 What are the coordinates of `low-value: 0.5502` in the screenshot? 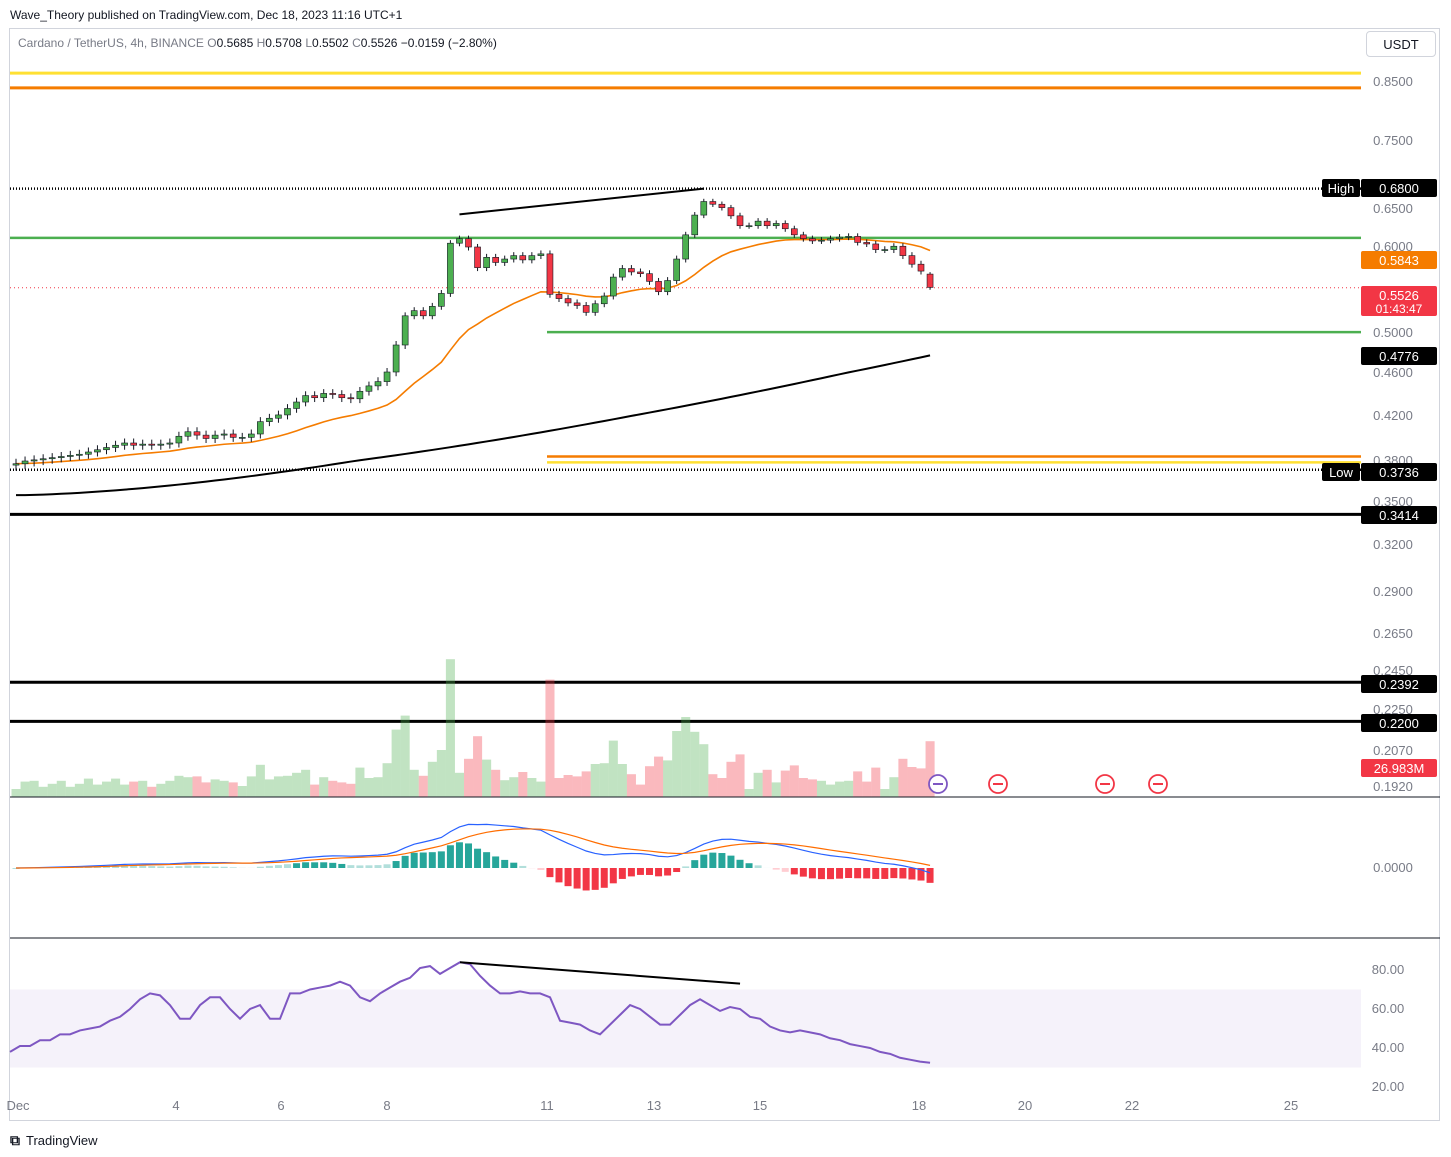 It's located at (330, 43).